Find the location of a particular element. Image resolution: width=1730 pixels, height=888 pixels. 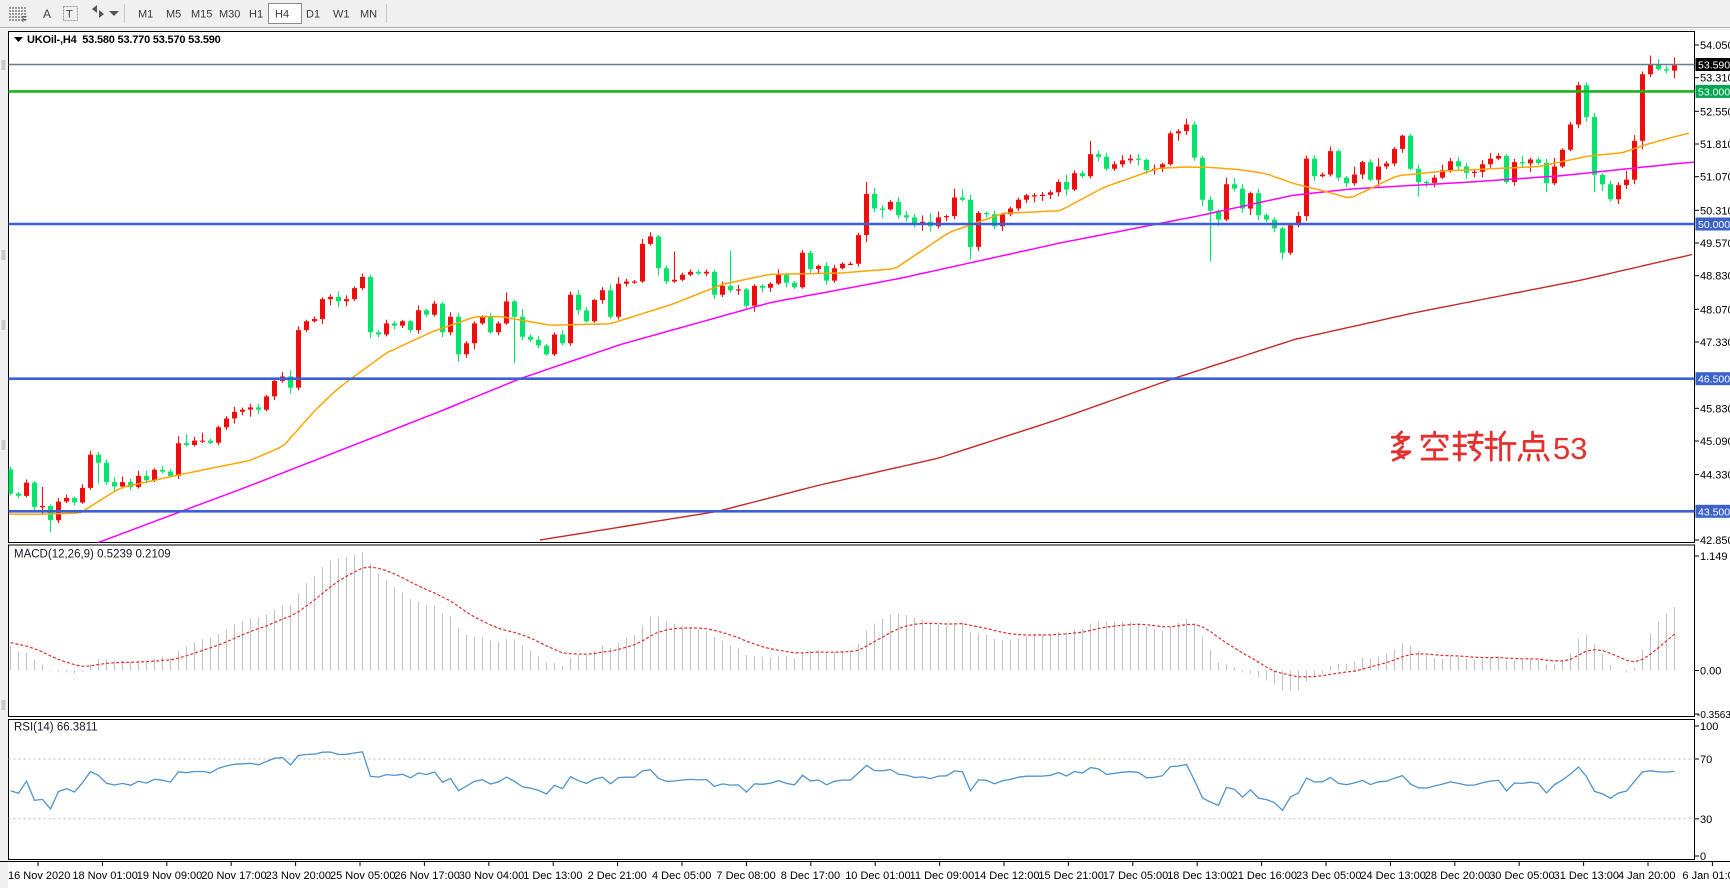

svg-text: 53 is located at coordinates (1570, 448).